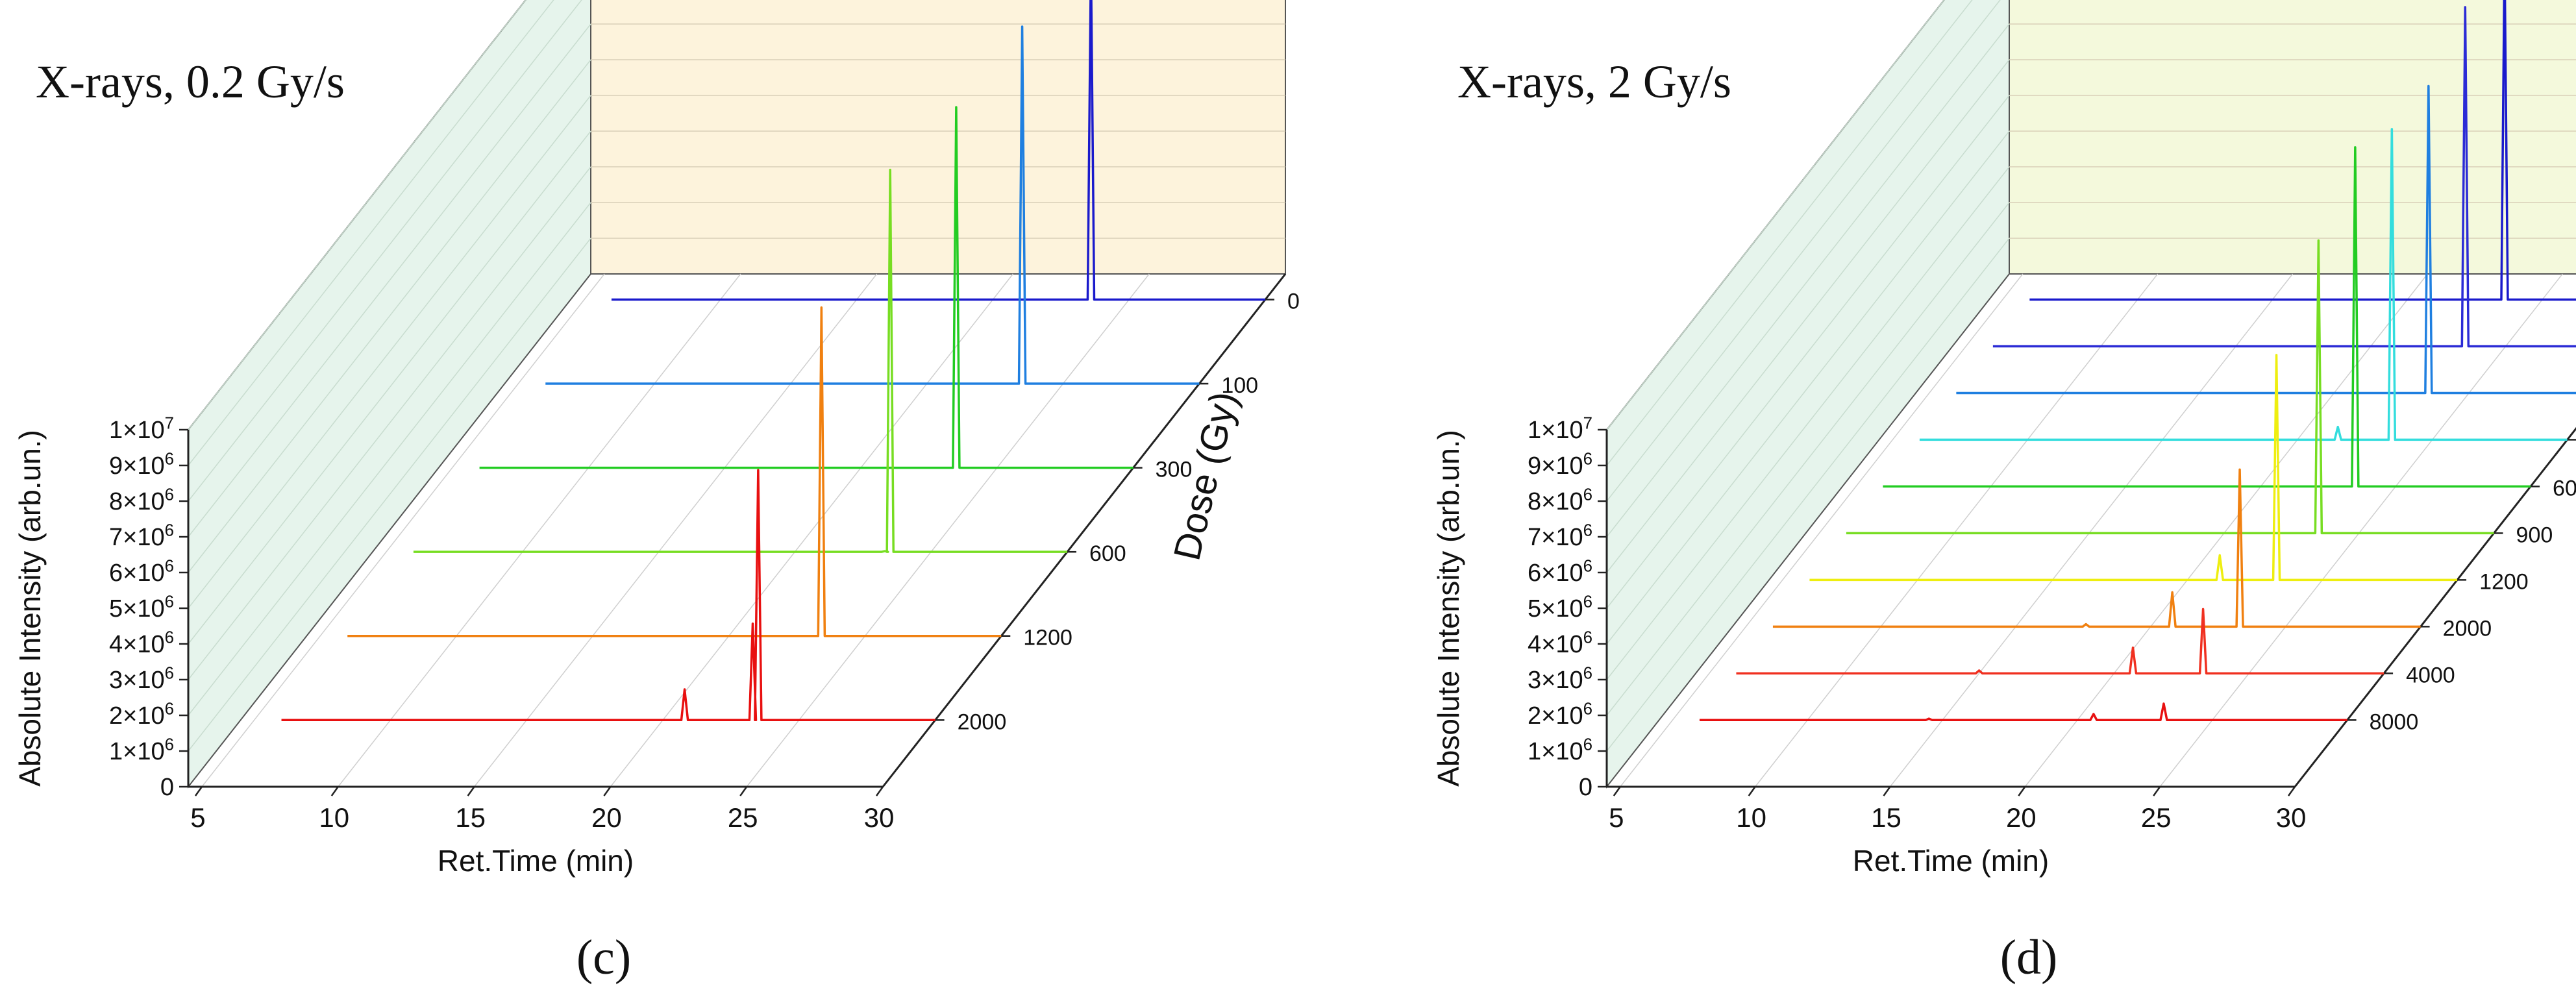 This screenshot has width=2576, height=999. Describe the element at coordinates (2096, 548) in the screenshot. I see `series-trace-2000` at that location.